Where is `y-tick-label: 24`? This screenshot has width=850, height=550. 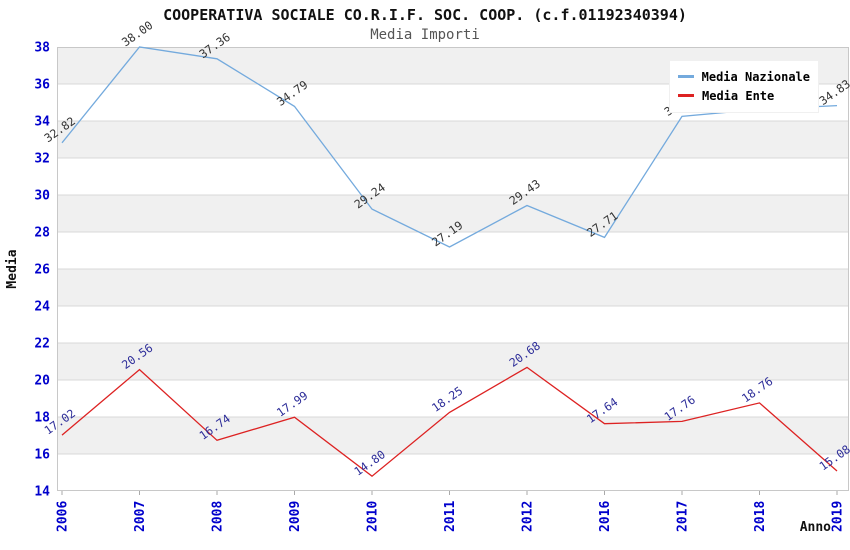 y-tick-label: 24 is located at coordinates (42, 307).